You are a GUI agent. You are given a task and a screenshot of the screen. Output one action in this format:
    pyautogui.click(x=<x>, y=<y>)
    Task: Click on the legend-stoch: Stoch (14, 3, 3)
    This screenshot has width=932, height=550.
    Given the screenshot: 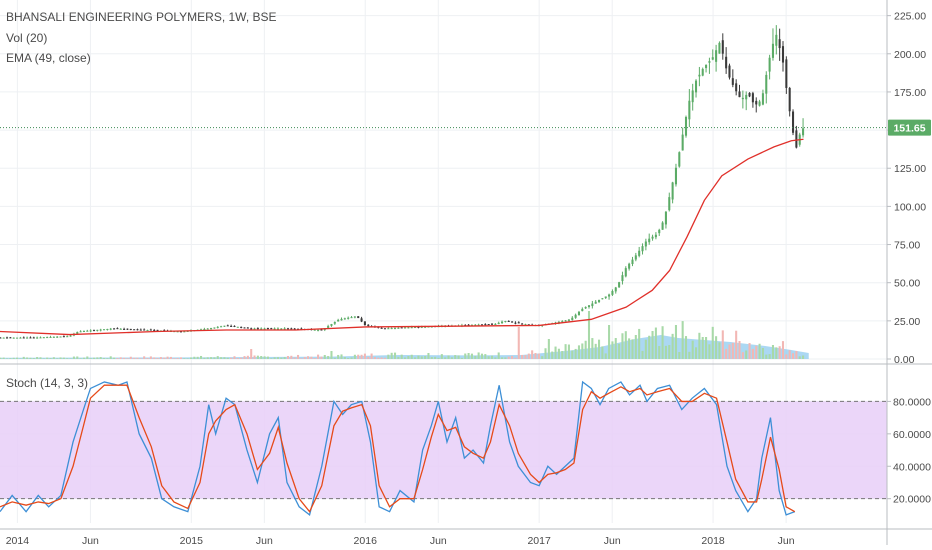 What is the action you would take?
    pyautogui.click(x=47, y=383)
    